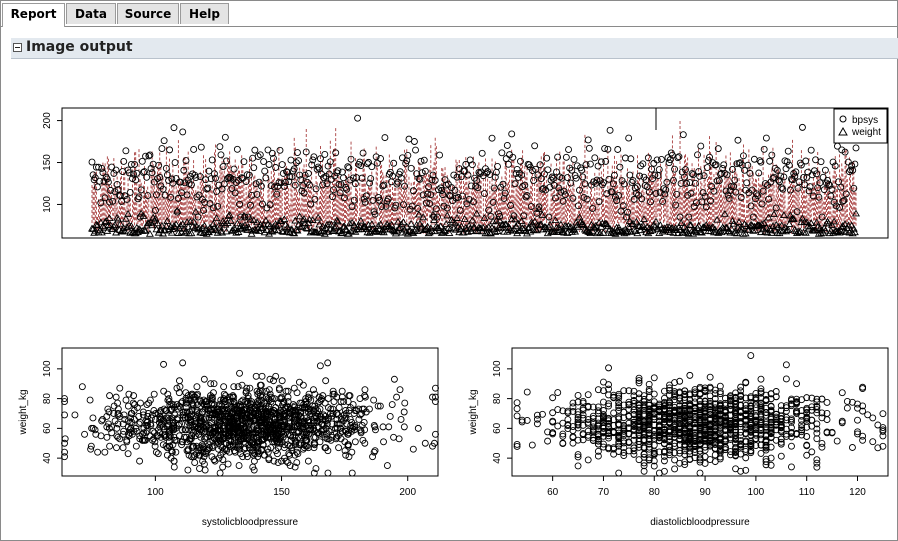 This screenshot has height=541, width=898. What do you see at coordinates (204, 13) in the screenshot?
I see `tab-help: Help` at bounding box center [204, 13].